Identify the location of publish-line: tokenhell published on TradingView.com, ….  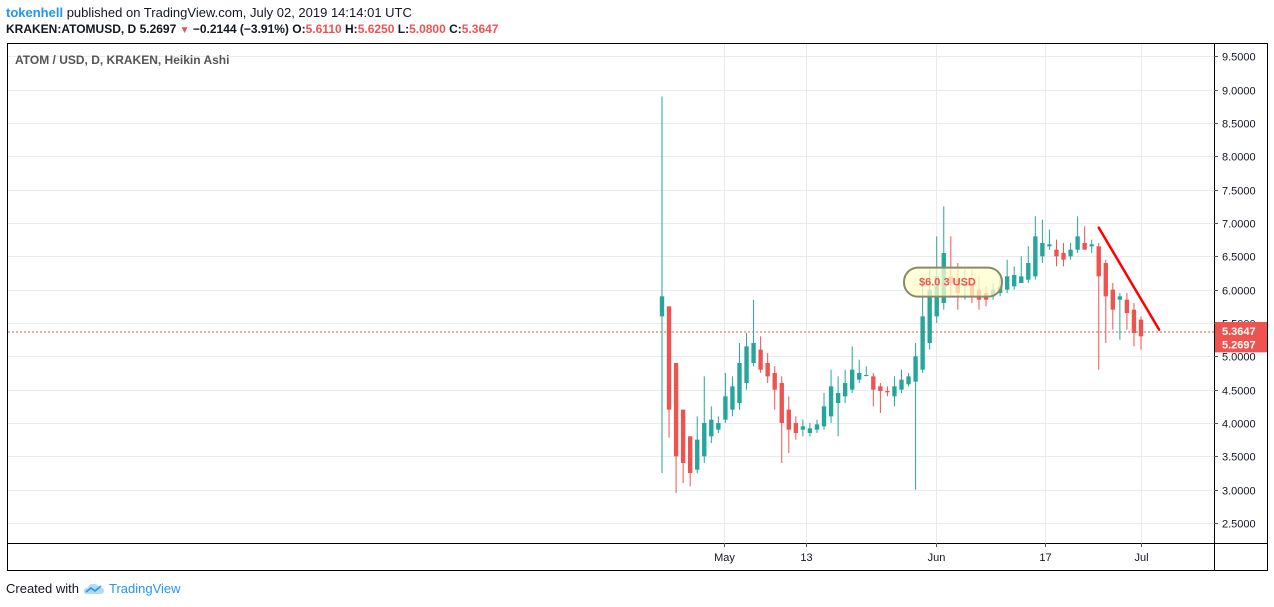
(209, 12).